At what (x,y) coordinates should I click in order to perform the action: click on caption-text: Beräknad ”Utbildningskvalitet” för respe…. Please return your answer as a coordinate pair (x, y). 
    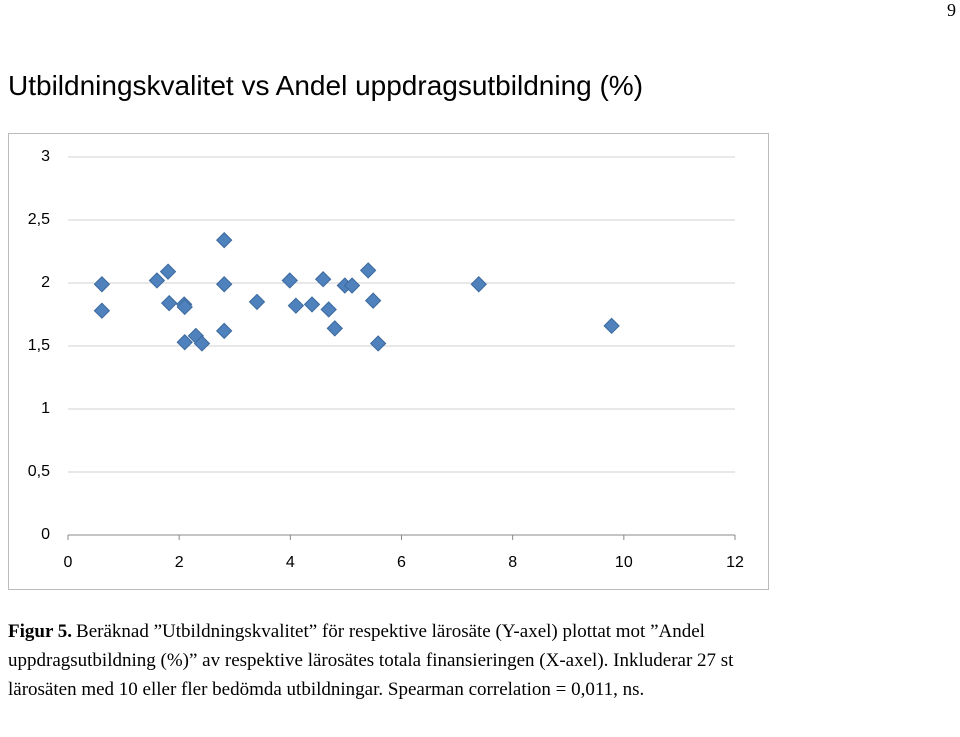
    Looking at the image, I should click on (371, 660).